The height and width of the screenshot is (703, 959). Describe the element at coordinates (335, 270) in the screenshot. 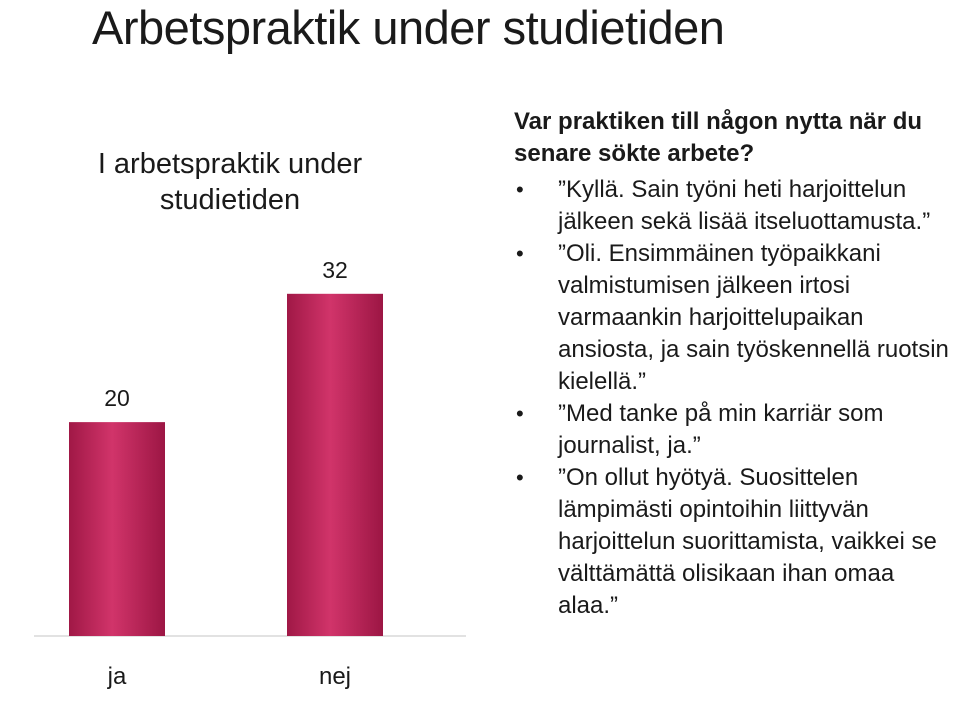

I see `data-label: 32` at that location.